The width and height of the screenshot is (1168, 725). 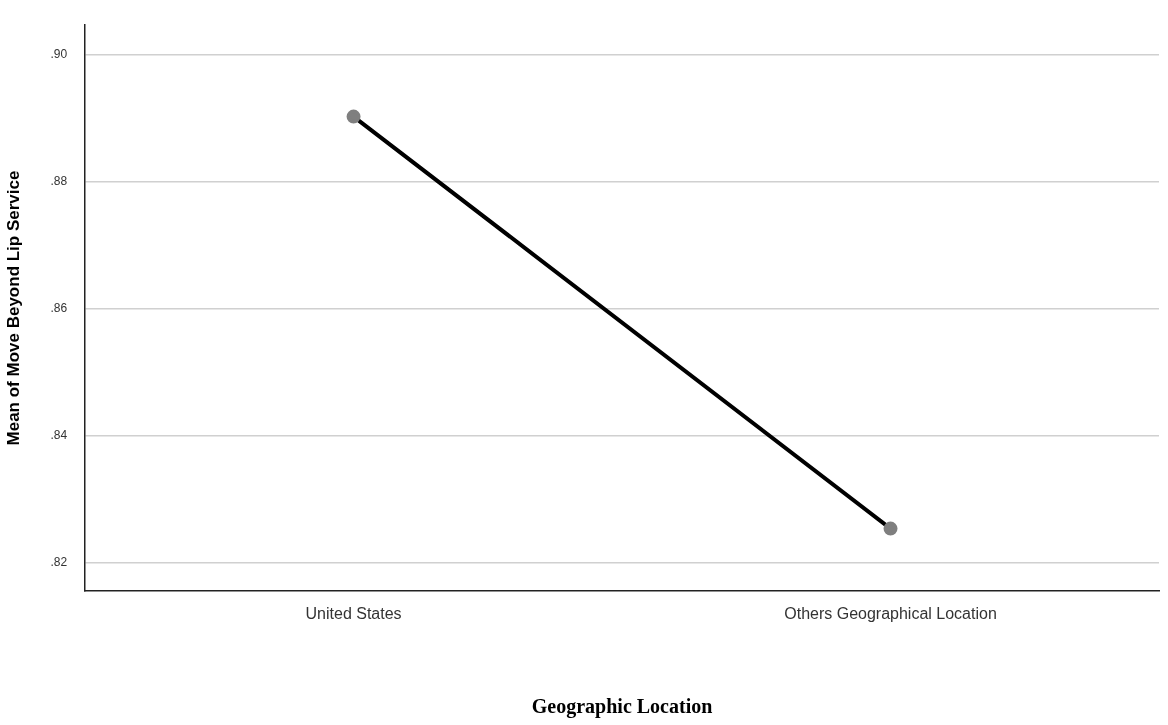 What do you see at coordinates (59, 562) in the screenshot?
I see `y-tick-label: .82` at bounding box center [59, 562].